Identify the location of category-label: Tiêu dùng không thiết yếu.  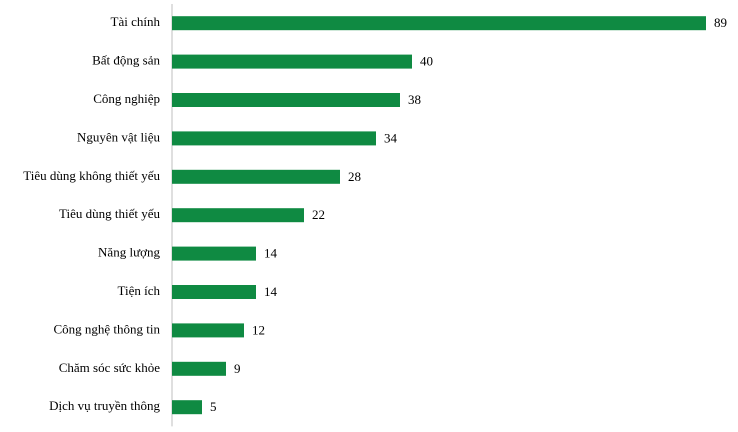
(91, 175).